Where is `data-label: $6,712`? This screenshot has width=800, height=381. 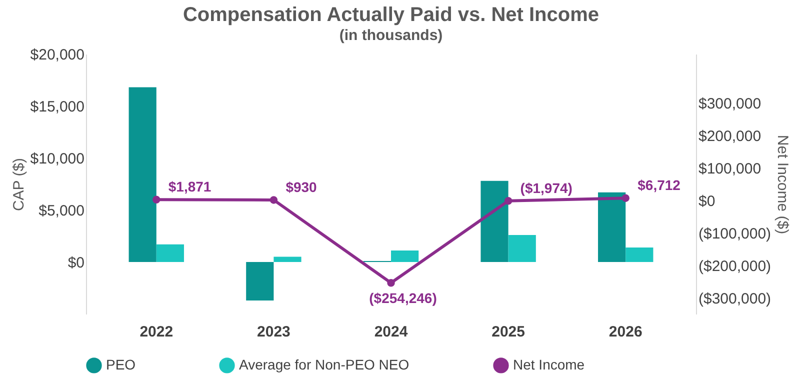 data-label: $6,712 is located at coordinates (659, 185).